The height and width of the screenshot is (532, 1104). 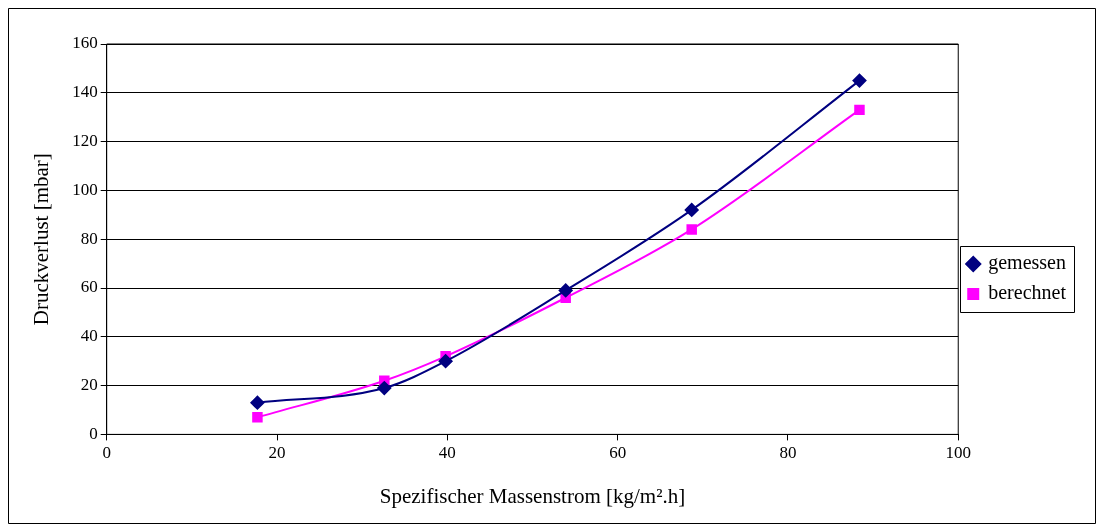 I want to click on x-tick-label: 40, so click(x=447, y=453).